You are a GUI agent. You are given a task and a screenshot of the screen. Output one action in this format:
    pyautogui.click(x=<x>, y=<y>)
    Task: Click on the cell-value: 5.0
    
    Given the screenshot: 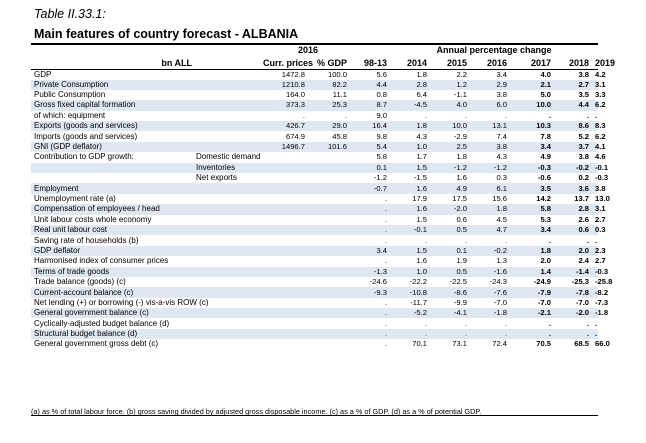 What is the action you would take?
    pyautogui.click(x=545, y=95)
    